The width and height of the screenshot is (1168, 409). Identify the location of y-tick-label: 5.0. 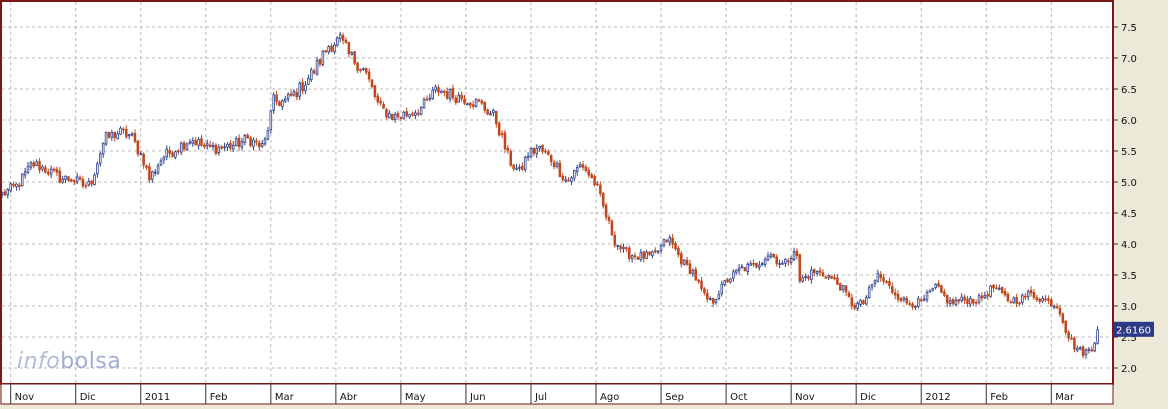
(1129, 183).